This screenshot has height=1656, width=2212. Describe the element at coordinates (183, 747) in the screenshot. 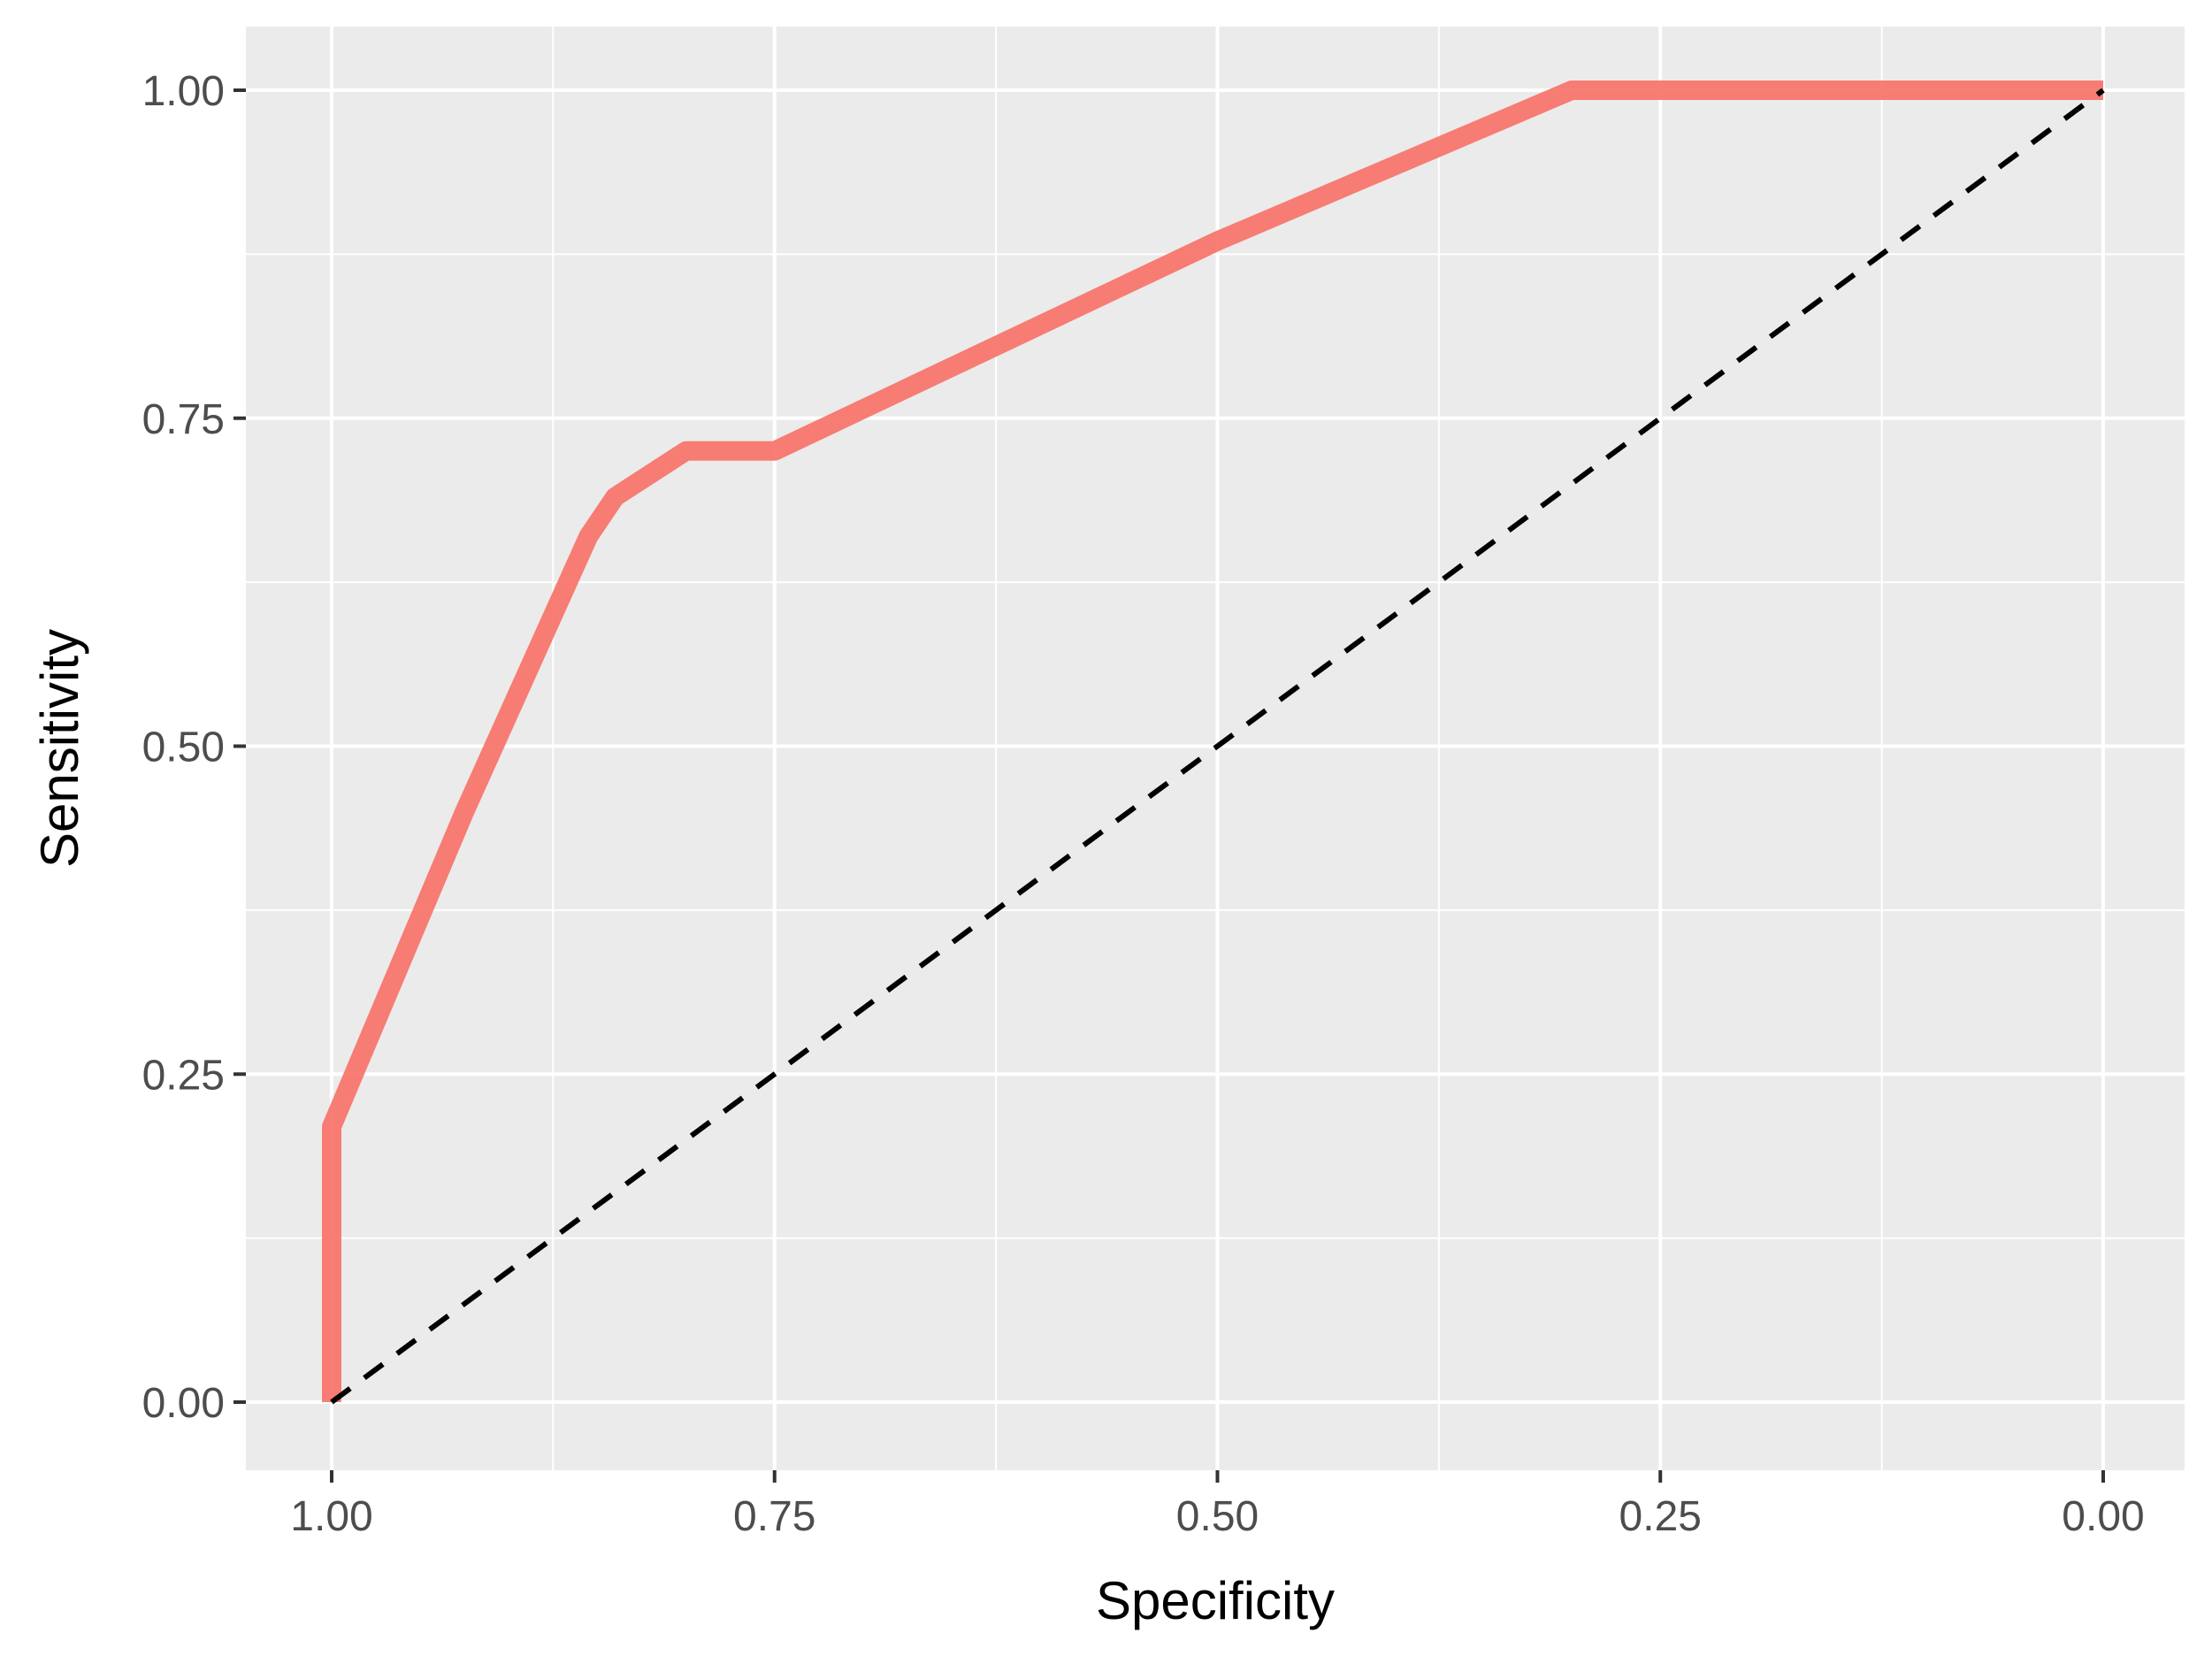

I see `y-tick-label: 0.50` at that location.